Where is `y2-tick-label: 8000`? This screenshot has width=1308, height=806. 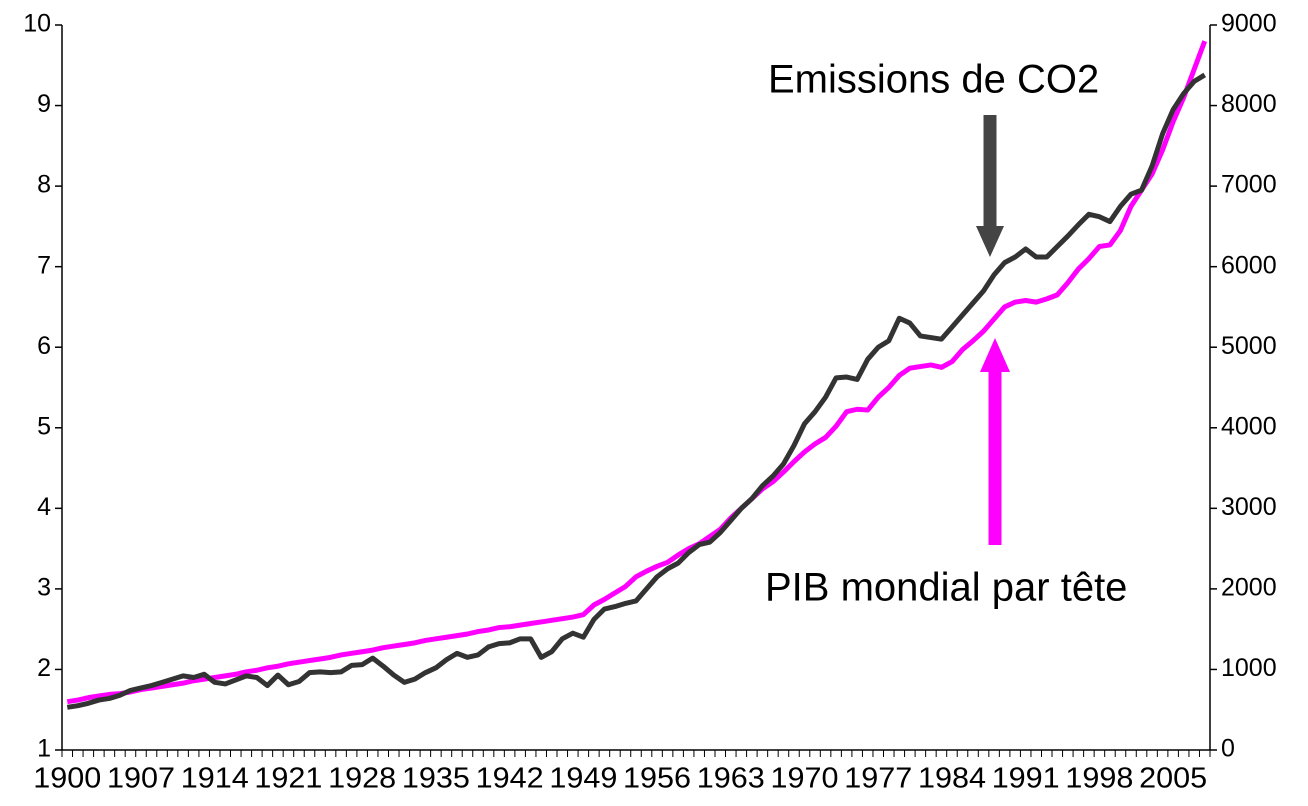
y2-tick-label: 8000 is located at coordinates (1249, 104).